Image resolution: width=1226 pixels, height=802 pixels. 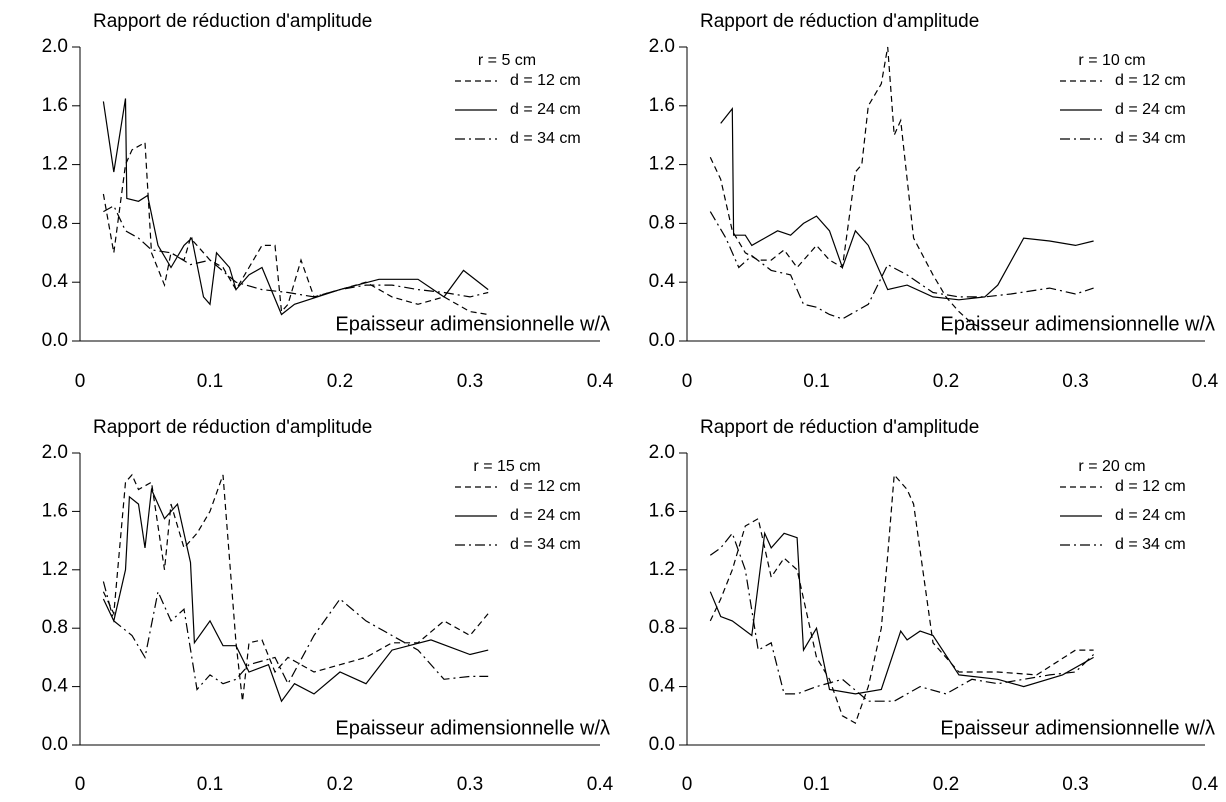 What do you see at coordinates (506, 466) in the screenshot?
I see `legend-title: r = 15 cm` at bounding box center [506, 466].